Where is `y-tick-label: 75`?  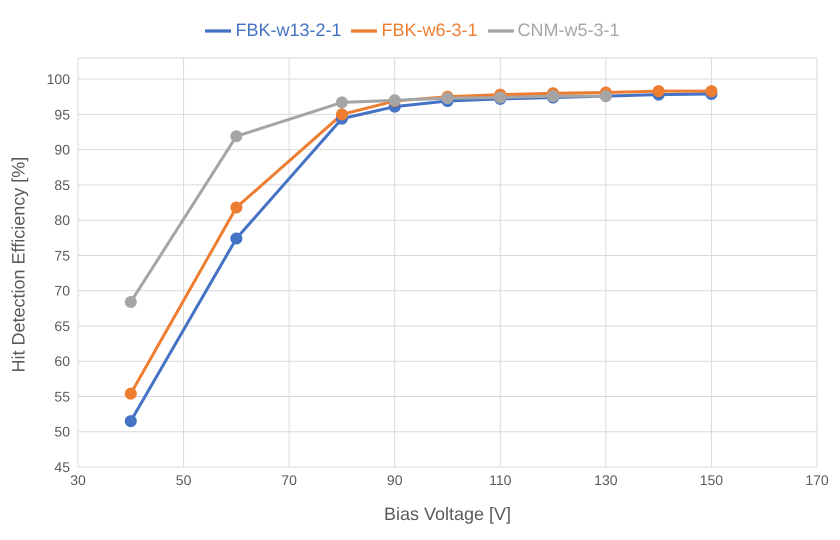 y-tick-label: 75 is located at coordinates (62, 255).